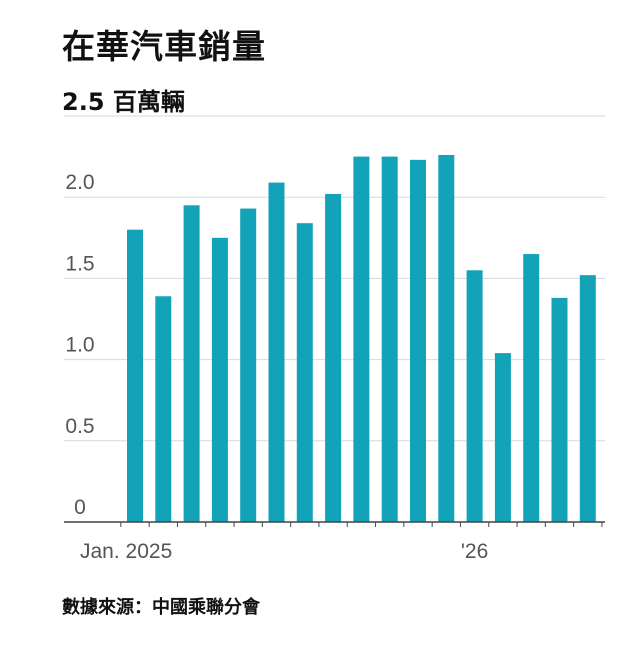 This screenshot has height=656, width=640. What do you see at coordinates (79, 182) in the screenshot?
I see `y-tick-label: 2.0` at bounding box center [79, 182].